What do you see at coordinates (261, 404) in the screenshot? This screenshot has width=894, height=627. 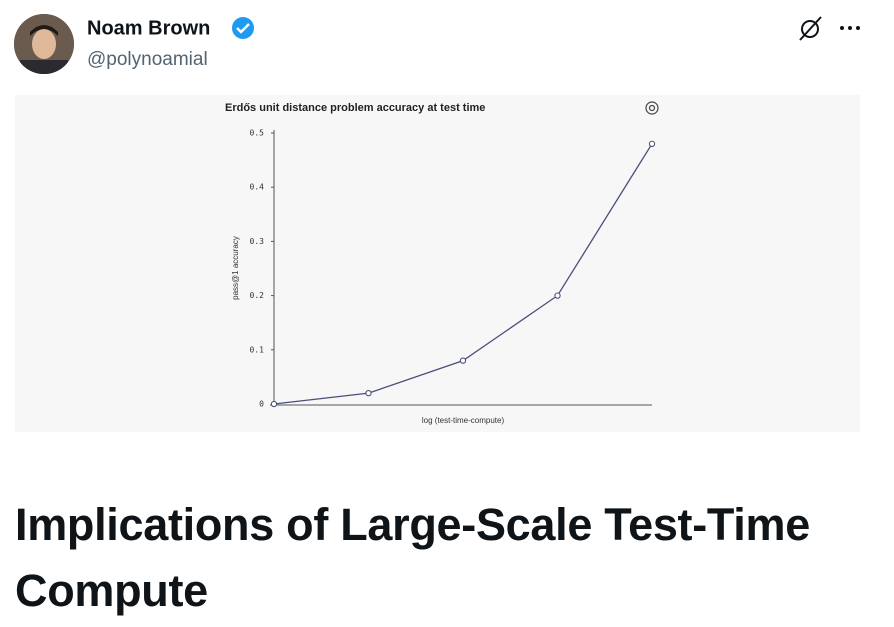 I see `y-tick-label: 0` at bounding box center [261, 404].